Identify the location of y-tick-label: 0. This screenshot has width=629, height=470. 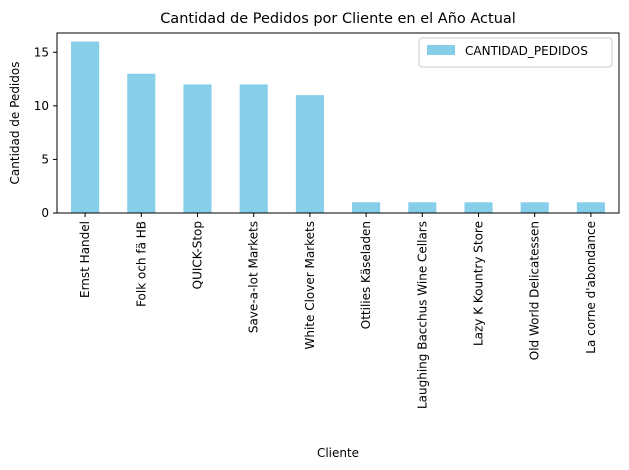
(45, 213).